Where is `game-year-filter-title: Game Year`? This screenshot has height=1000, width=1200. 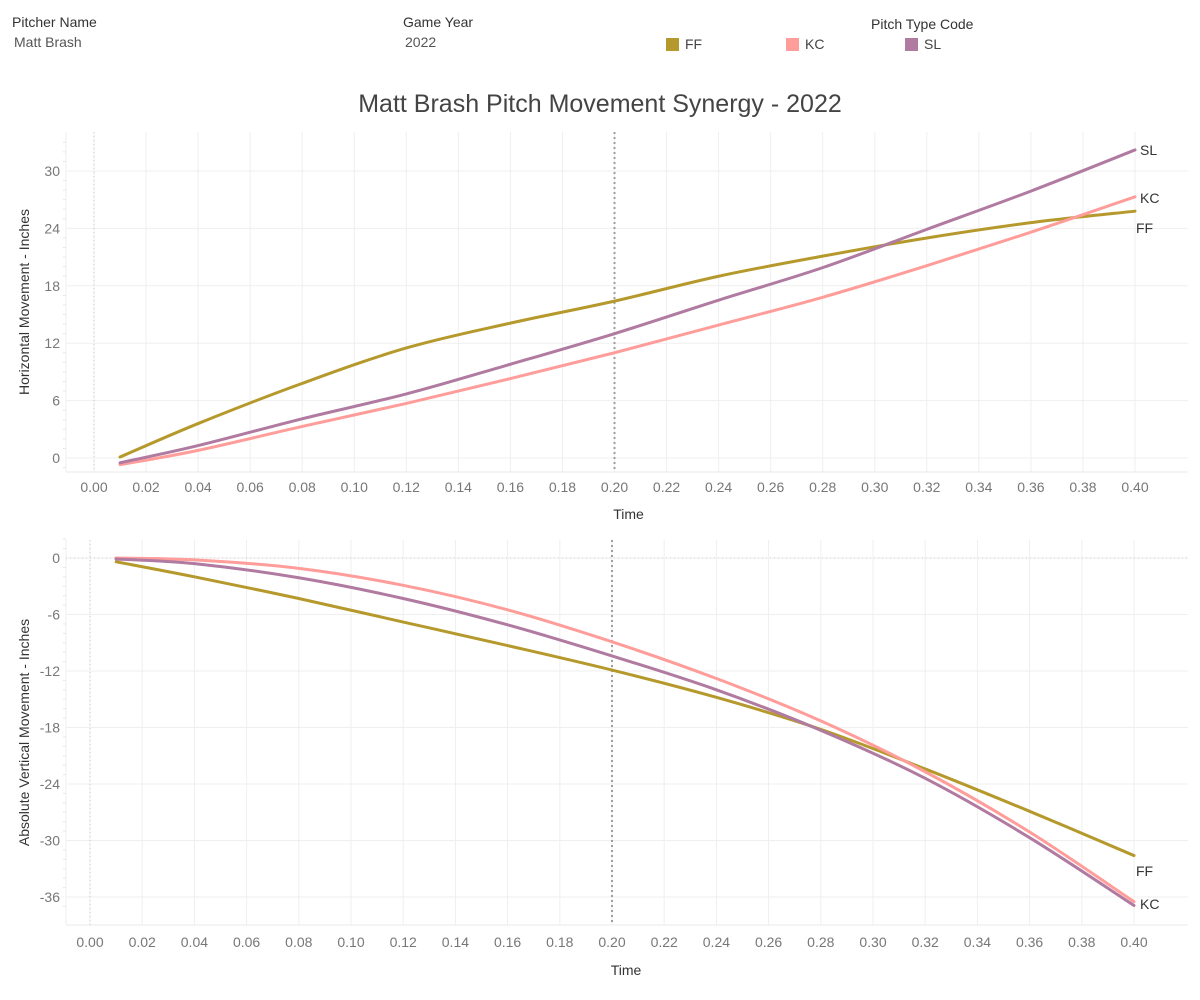
game-year-filter-title: Game Year is located at coordinates (438, 22).